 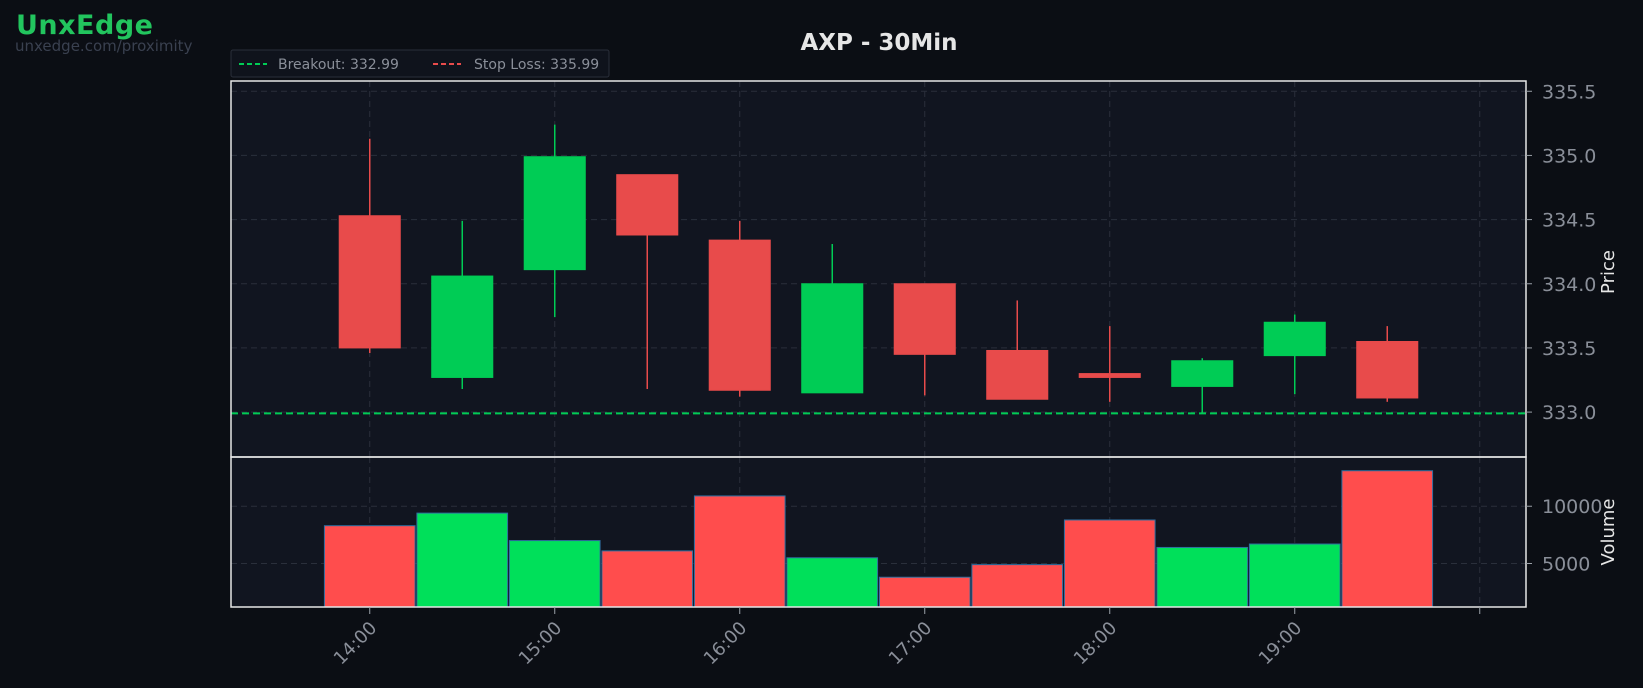 What do you see at coordinates (536, 65) in the screenshot?
I see `legend-stoploss-label: Stop Loss: 335.99` at bounding box center [536, 65].